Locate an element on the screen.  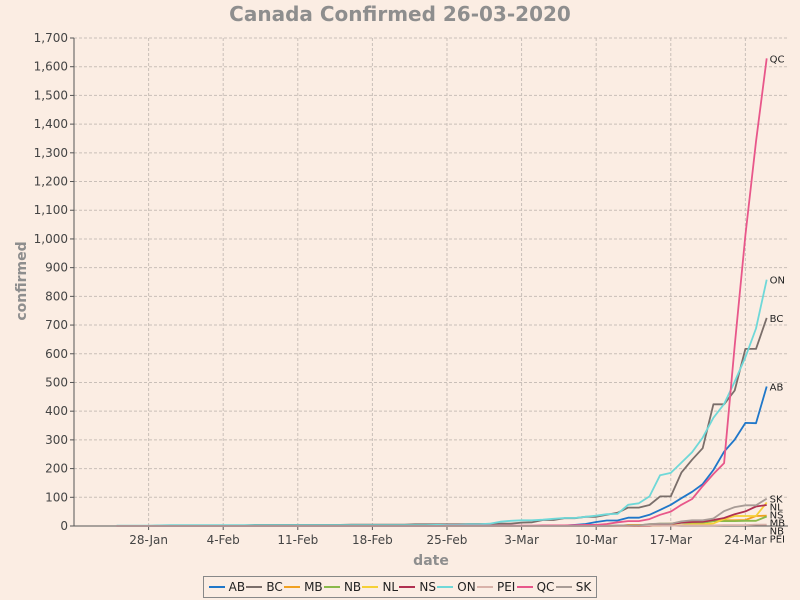
legend-item-ab: AB is located at coordinates (227, 587).